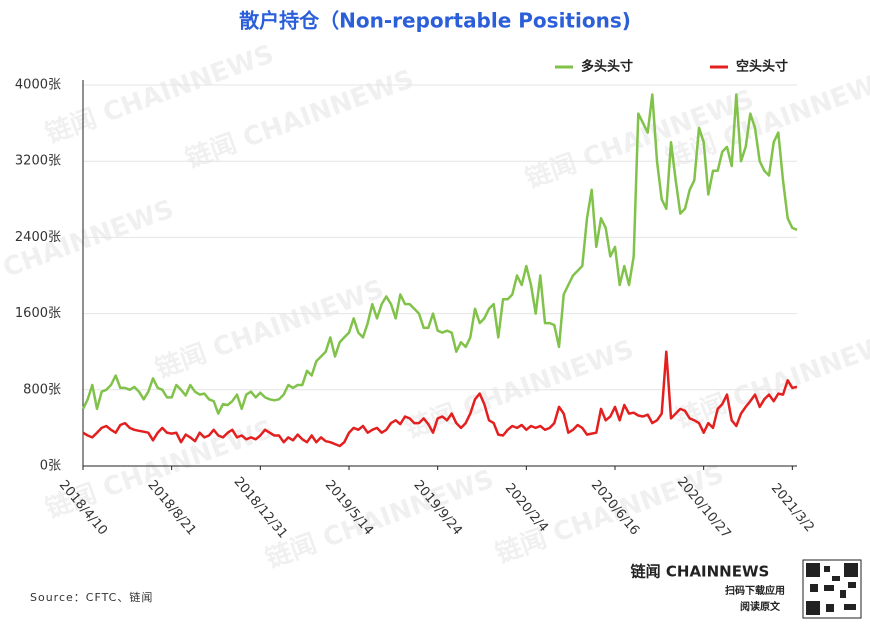 Image resolution: width=870 pixels, height=626 pixels. Describe the element at coordinates (171, 508) in the screenshot. I see `x-tick-label: 2018/8/21` at that location.